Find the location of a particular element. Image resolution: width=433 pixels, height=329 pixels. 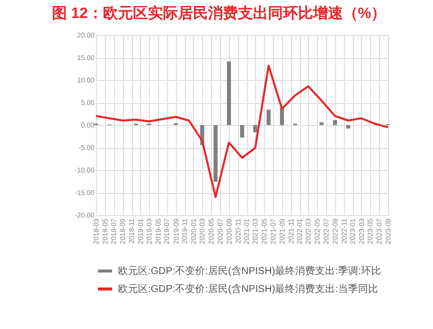

legend-label: 欧元区:GDP:不变价:居民(含NPISH)最终消费支出:季调:环比 is located at coordinates (249, 271).